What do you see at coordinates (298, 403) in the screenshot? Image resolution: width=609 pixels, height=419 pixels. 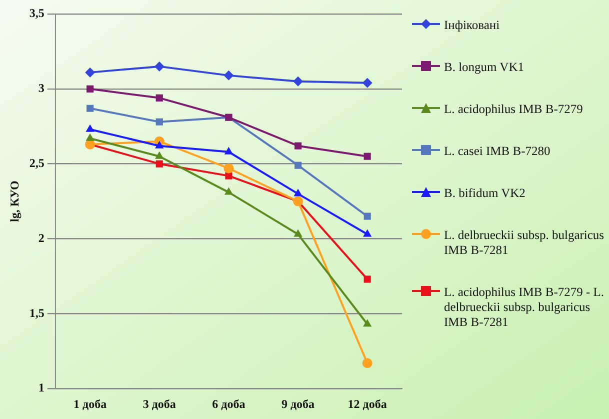 I see `x-tick-label: 9 доба` at bounding box center [298, 403].